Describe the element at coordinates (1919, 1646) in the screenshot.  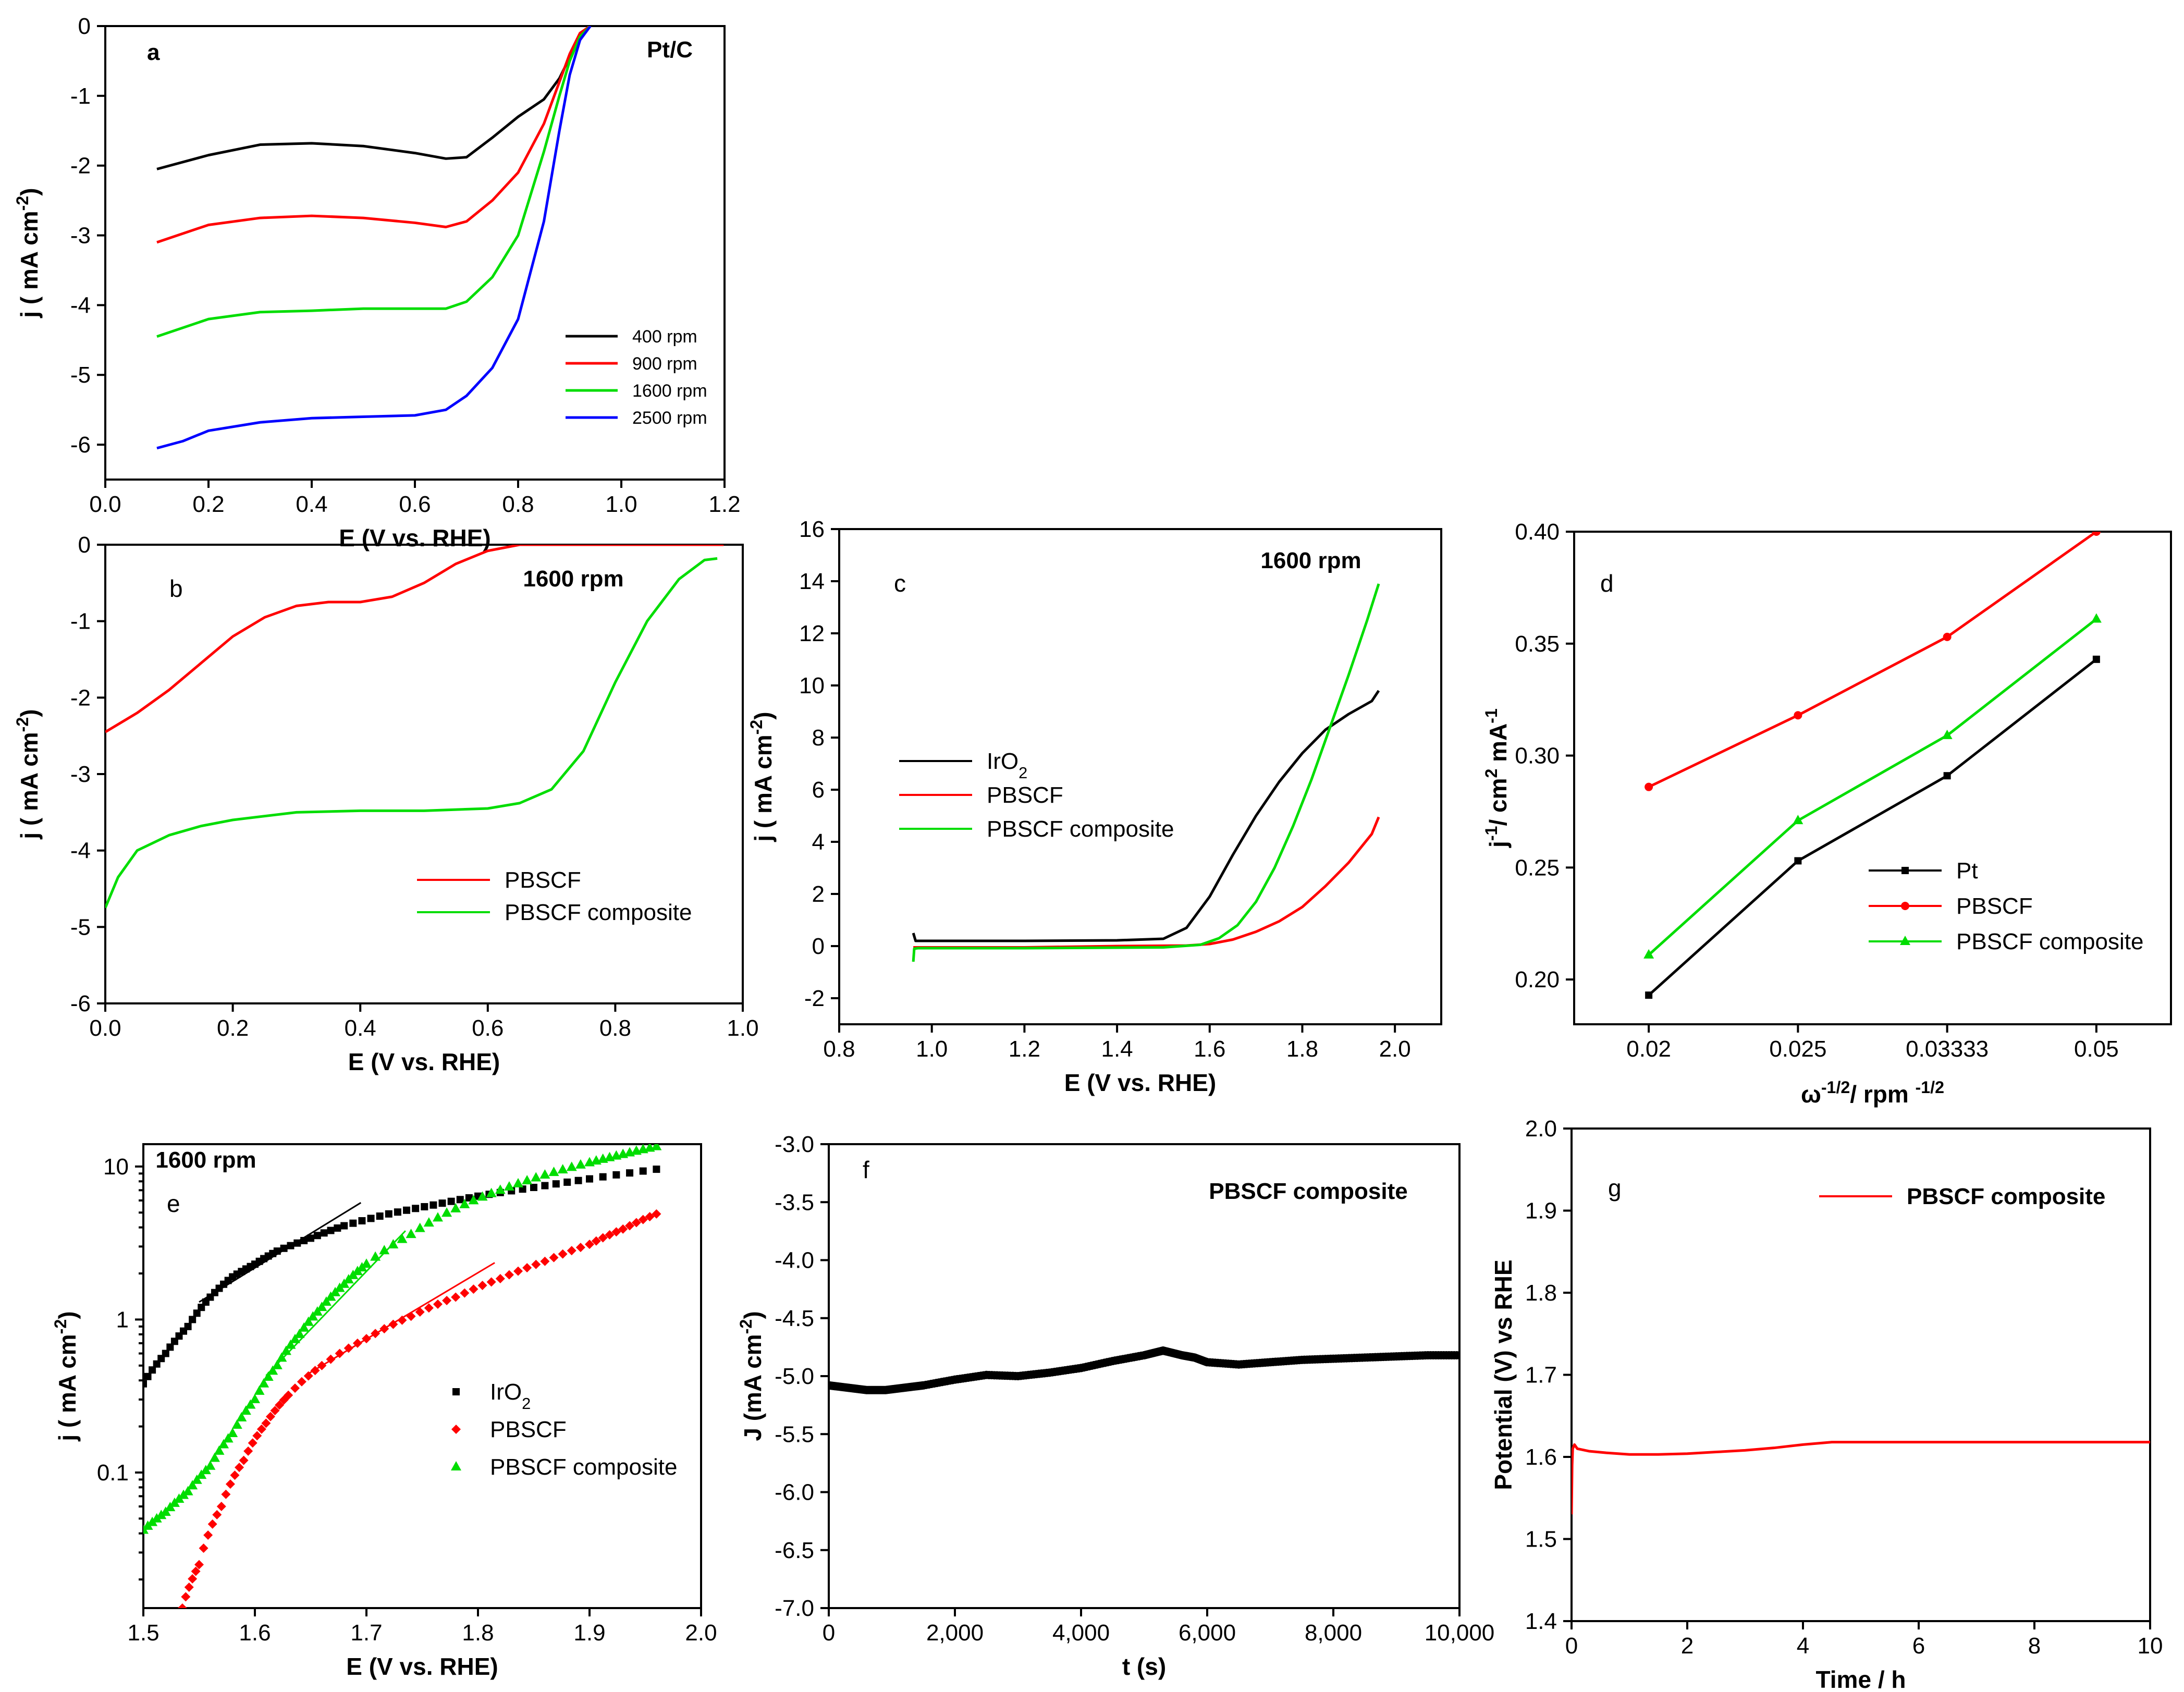
I see `x-tick-label: 6` at that location.